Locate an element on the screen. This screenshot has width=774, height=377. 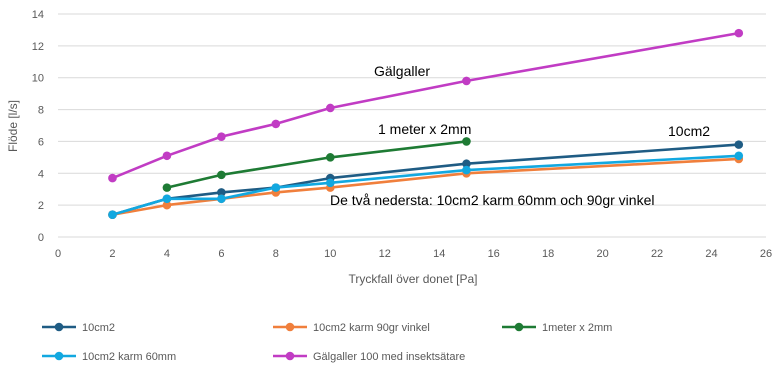
y-tick-label: 4 is located at coordinates (41, 174).